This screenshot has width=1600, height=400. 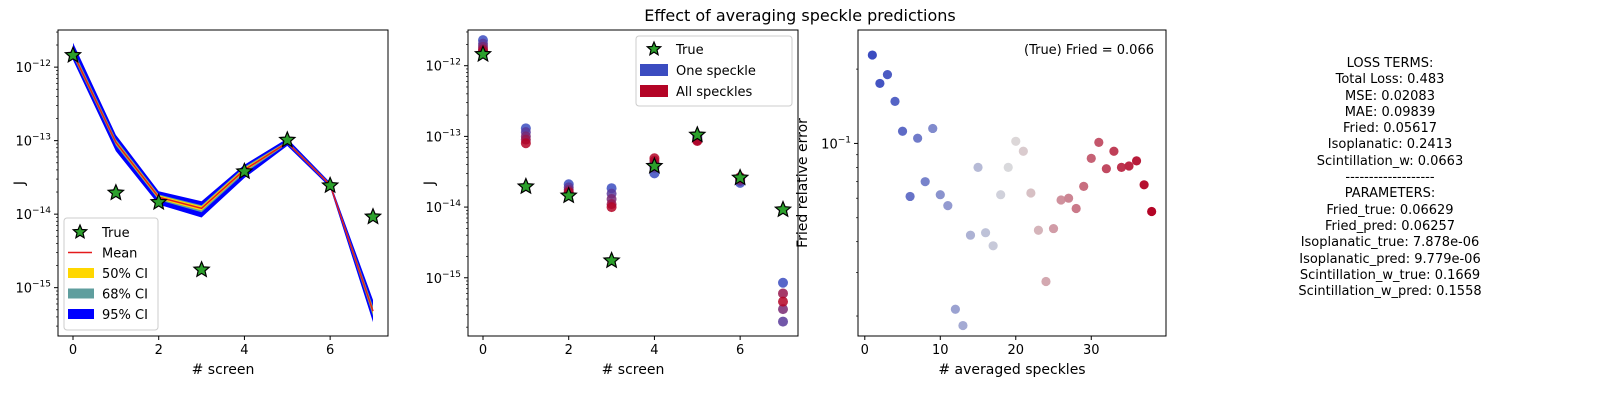 What do you see at coordinates (1390, 194) in the screenshot?
I see `loss-line: PARAMETERS:` at bounding box center [1390, 194].